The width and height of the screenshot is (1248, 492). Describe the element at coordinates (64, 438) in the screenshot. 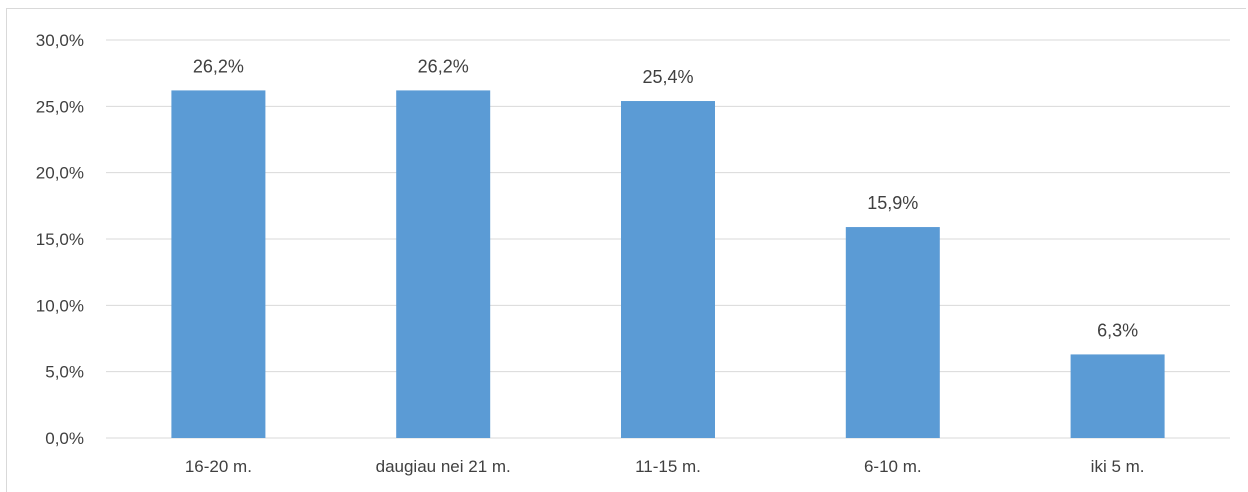

I see `y-tick-label: 0,0%` at that location.